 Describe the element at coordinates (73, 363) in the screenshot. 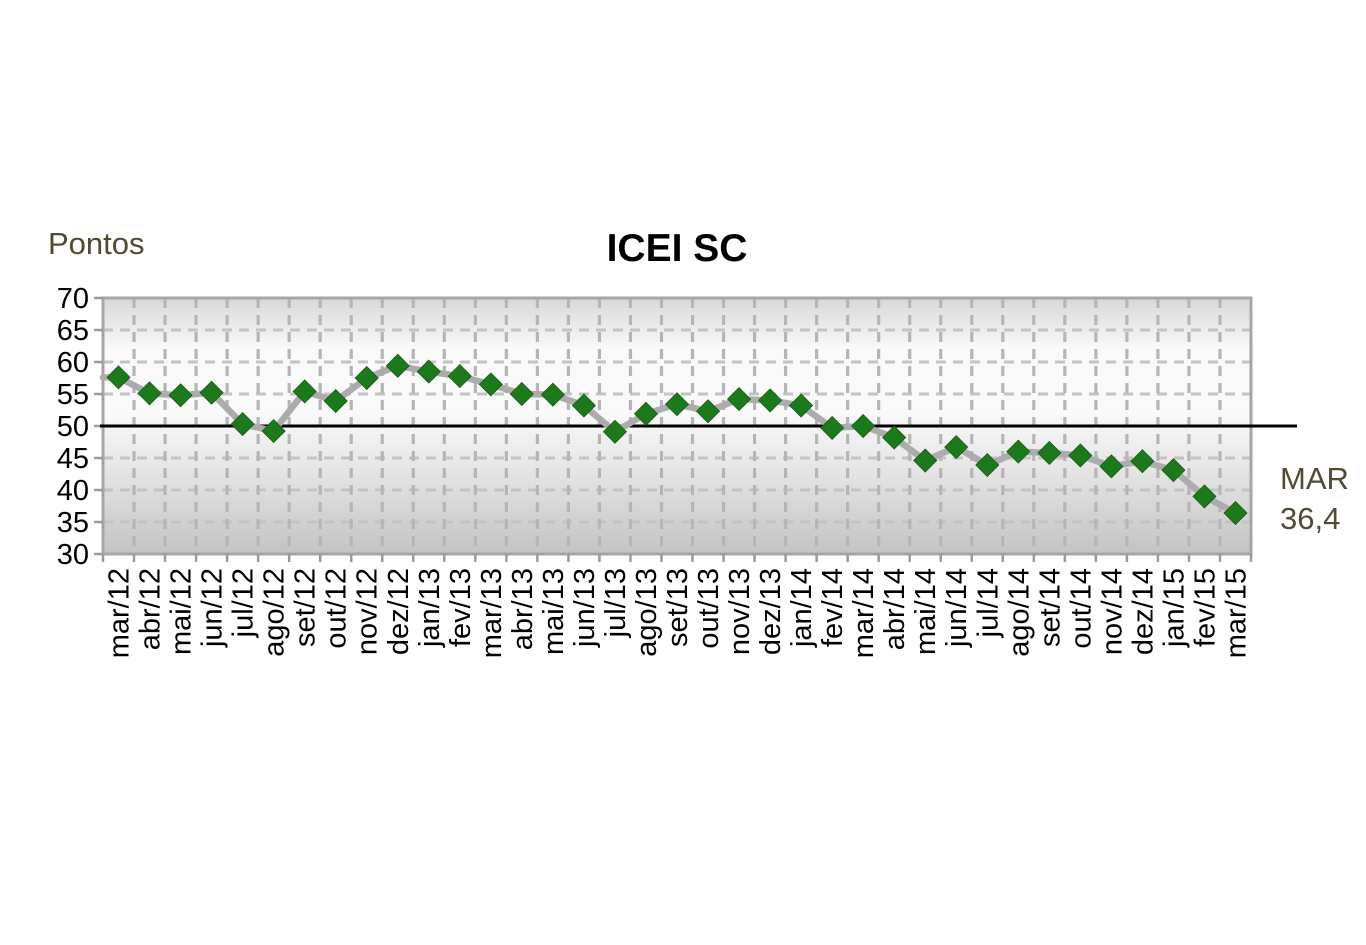

I see `y-tick-label: 60` at that location.